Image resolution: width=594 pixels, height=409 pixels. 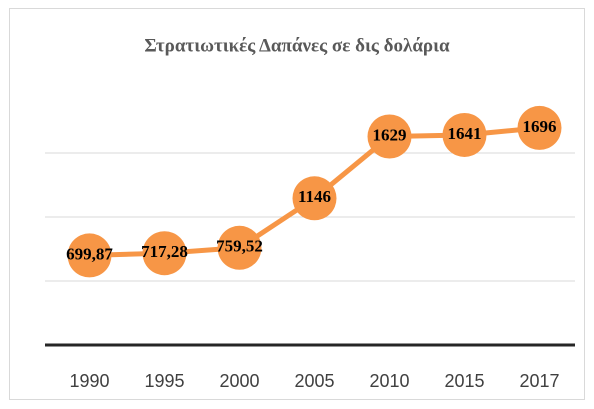 What do you see at coordinates (314, 381) in the screenshot?
I see `x-tick-label: 2005` at bounding box center [314, 381].